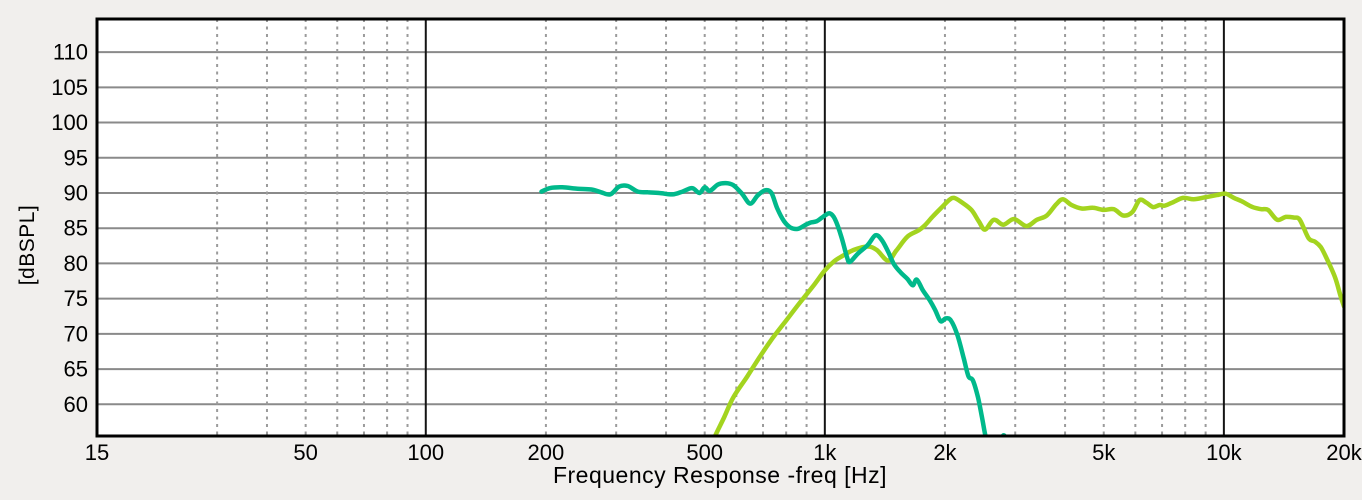  What do you see at coordinates (1104, 452) in the screenshot?
I see `x-tick-label: 5k` at bounding box center [1104, 452].